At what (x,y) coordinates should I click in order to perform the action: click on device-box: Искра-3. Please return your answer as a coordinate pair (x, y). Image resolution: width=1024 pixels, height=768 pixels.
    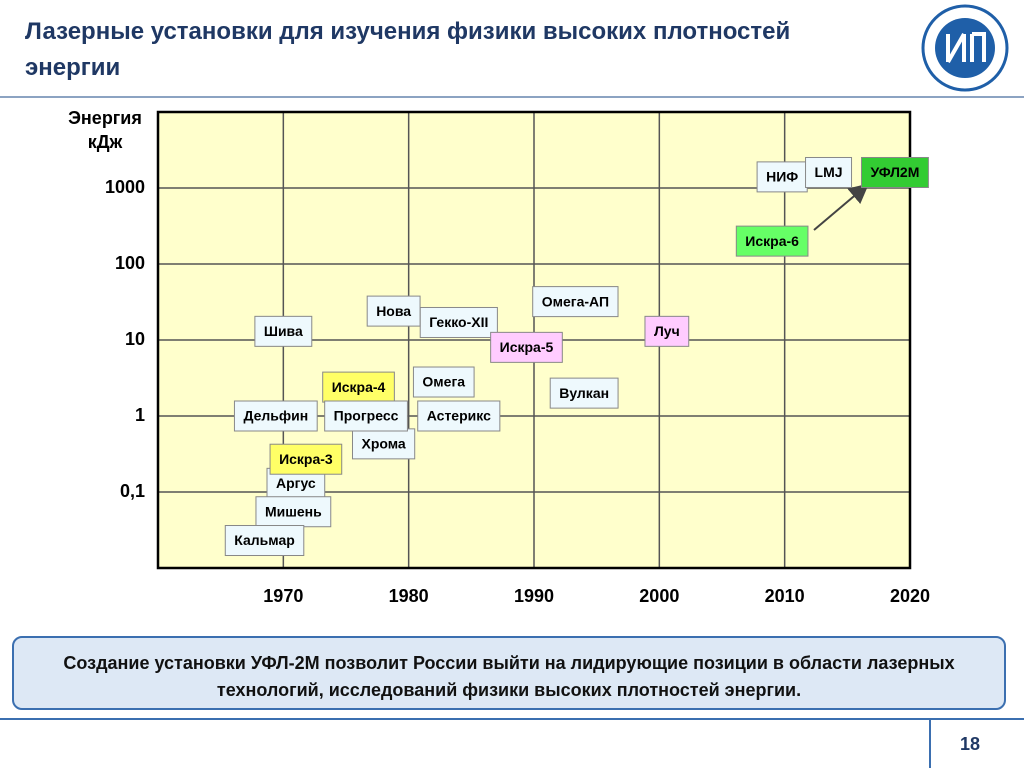
    Looking at the image, I should click on (306, 459).